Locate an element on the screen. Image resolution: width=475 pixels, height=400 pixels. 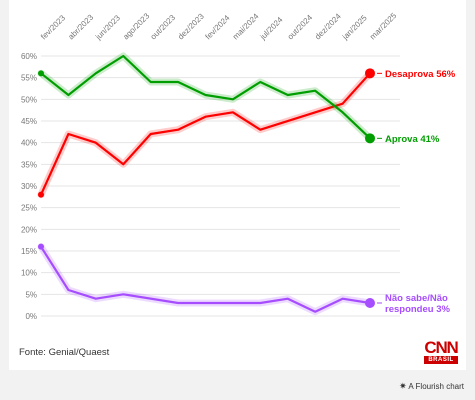
cnn-logo-sub: BRASIL is located at coordinates (441, 360).